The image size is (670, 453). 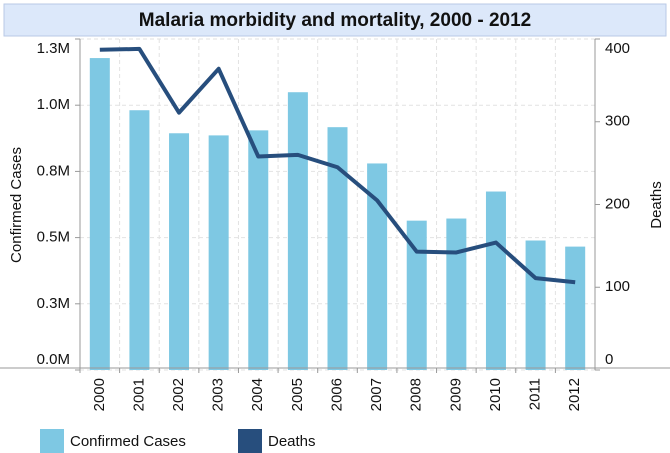 I want to click on x-tick-label: 2001, so click(x=138, y=394).